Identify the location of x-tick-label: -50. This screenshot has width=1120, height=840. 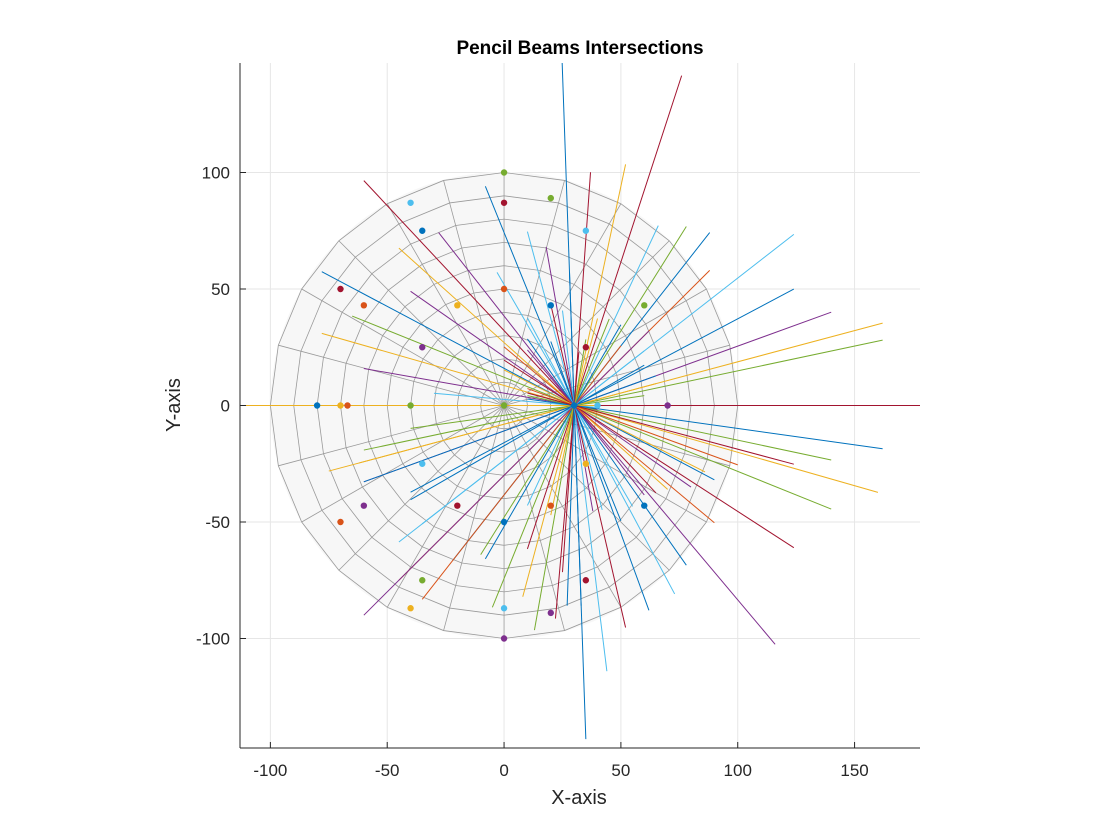
(387, 770).